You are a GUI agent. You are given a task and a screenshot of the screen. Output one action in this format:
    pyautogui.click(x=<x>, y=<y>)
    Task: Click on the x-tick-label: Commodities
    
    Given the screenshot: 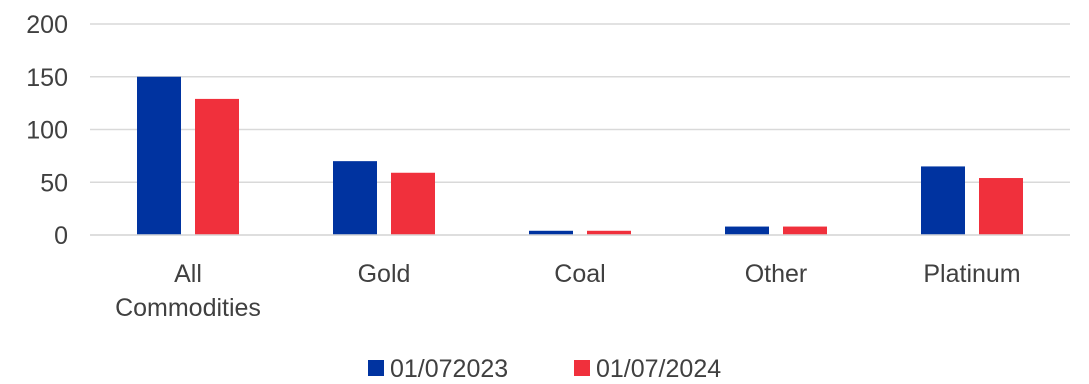 What is the action you would take?
    pyautogui.click(x=188, y=308)
    